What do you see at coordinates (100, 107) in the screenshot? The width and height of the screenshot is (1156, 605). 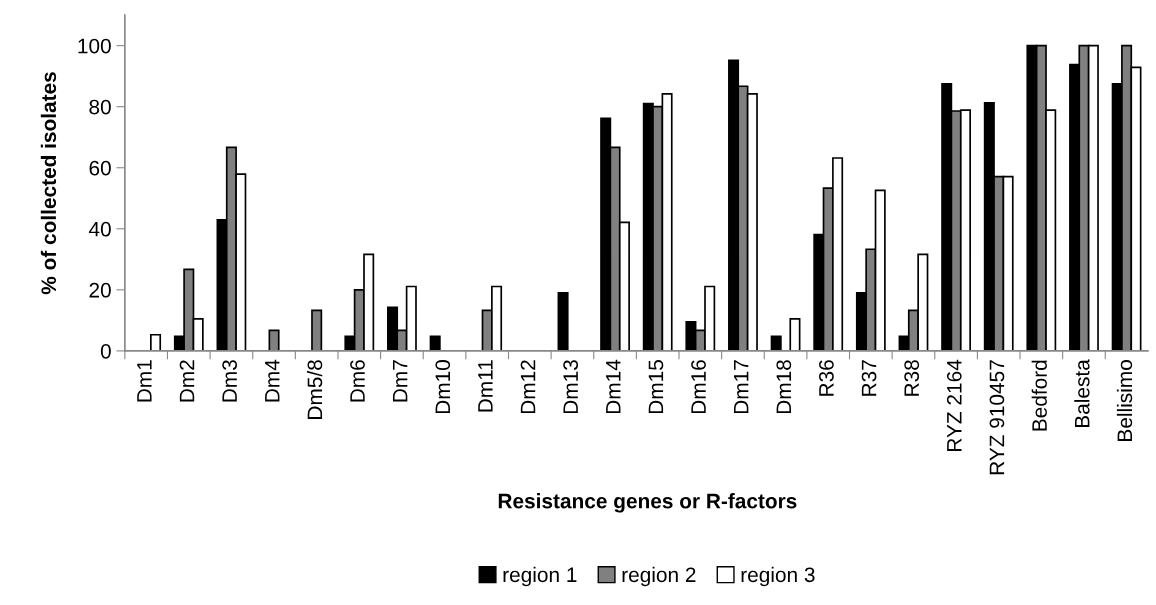 I see `y-tick-label: 80` at bounding box center [100, 107].